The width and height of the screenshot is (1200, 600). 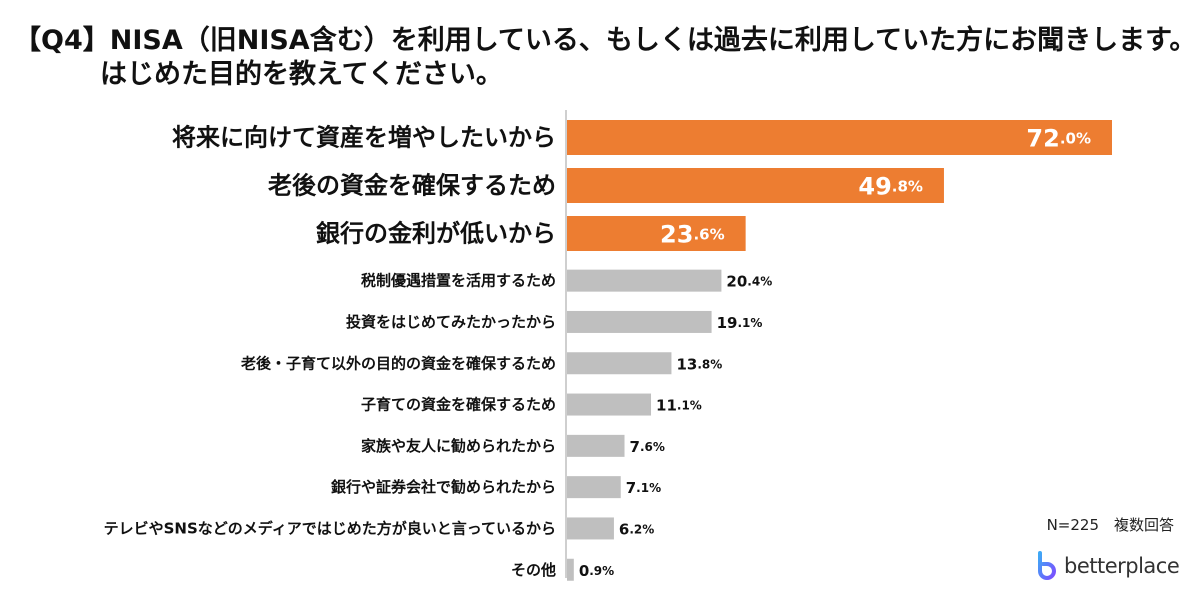 What do you see at coordinates (451, 322) in the screenshot?
I see `category-label: 投資をはじめてみたかったから` at bounding box center [451, 322].